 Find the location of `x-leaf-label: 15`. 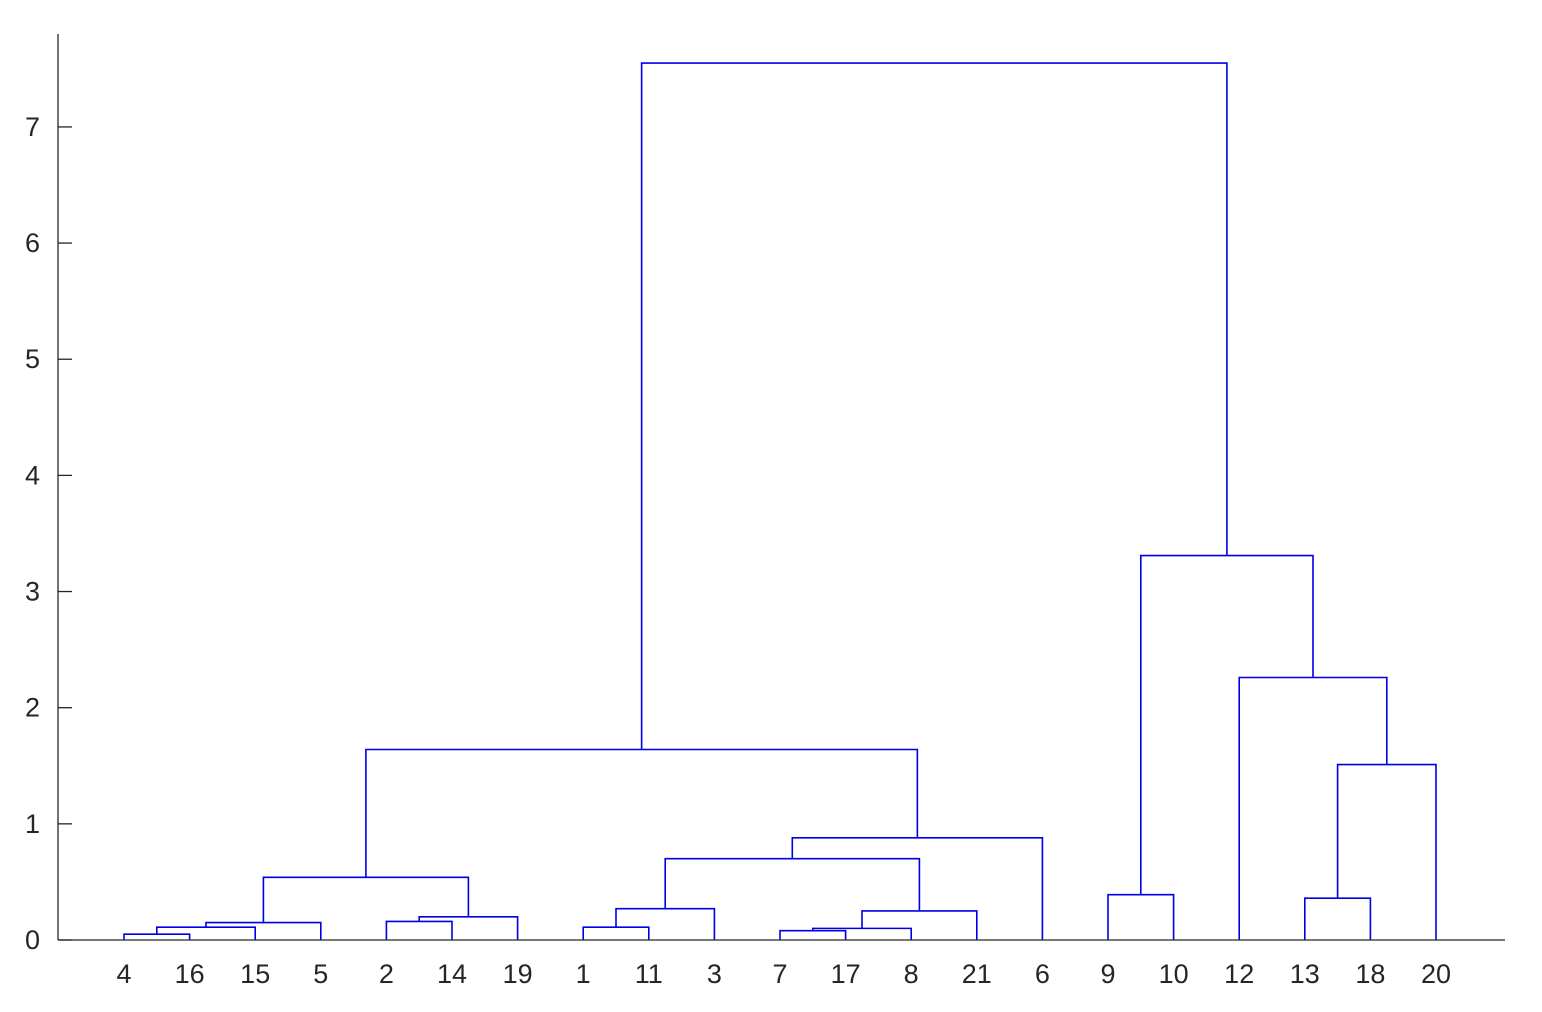

x-leaf-label: 15 is located at coordinates (255, 974).